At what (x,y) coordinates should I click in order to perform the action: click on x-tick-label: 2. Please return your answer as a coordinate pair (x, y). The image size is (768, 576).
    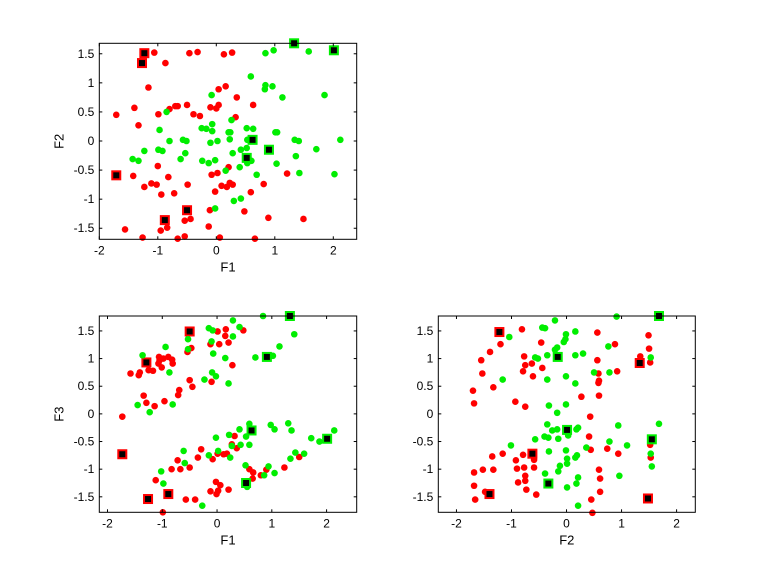
    Looking at the image, I should click on (676, 523).